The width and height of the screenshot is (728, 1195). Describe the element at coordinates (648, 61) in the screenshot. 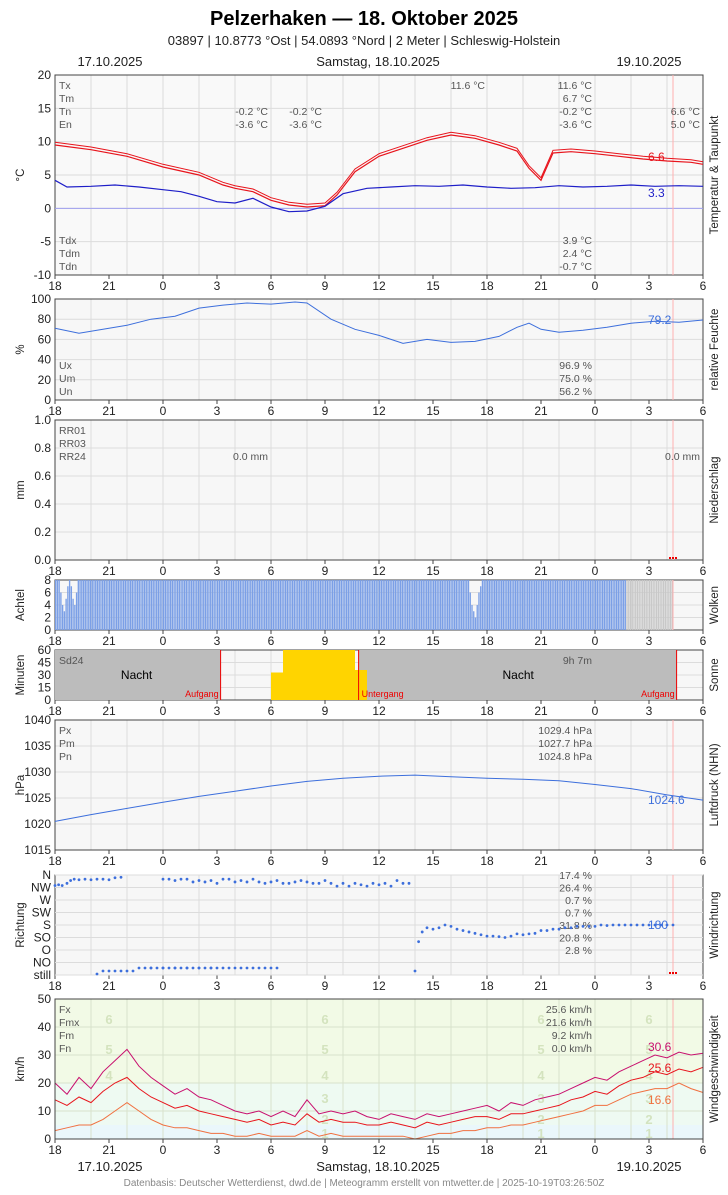

I see `date-right-top: 19.10.2025` at that location.